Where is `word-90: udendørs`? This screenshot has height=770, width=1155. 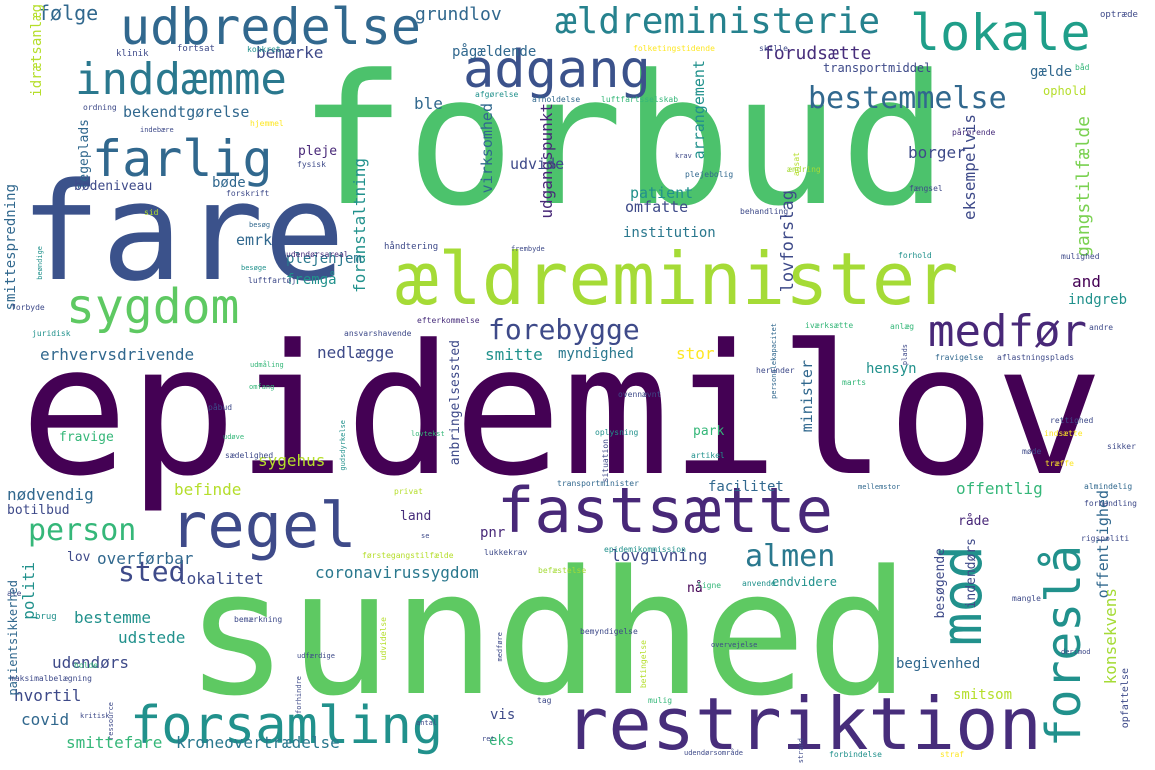
word-90: udendørs is located at coordinates (91, 662).